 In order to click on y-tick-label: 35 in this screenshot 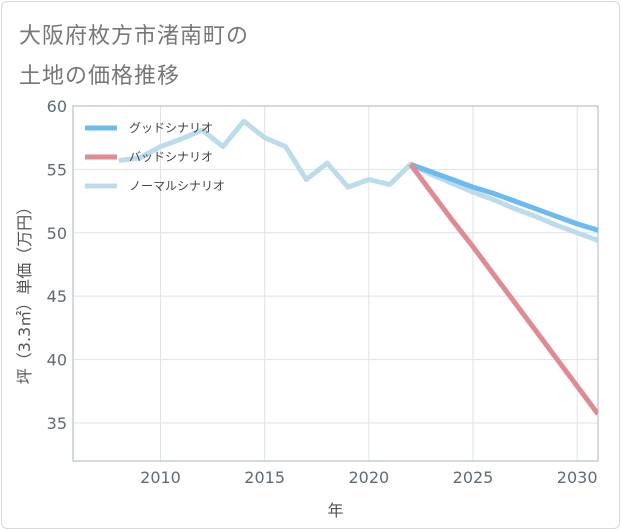, I will do `click(57, 423)`.